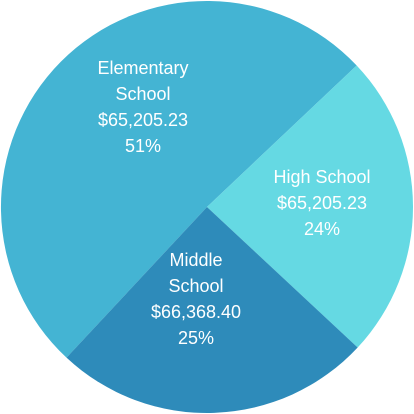 The image size is (414, 414). What do you see at coordinates (143, 146) in the screenshot?
I see `slice-percent: 51%` at bounding box center [143, 146].